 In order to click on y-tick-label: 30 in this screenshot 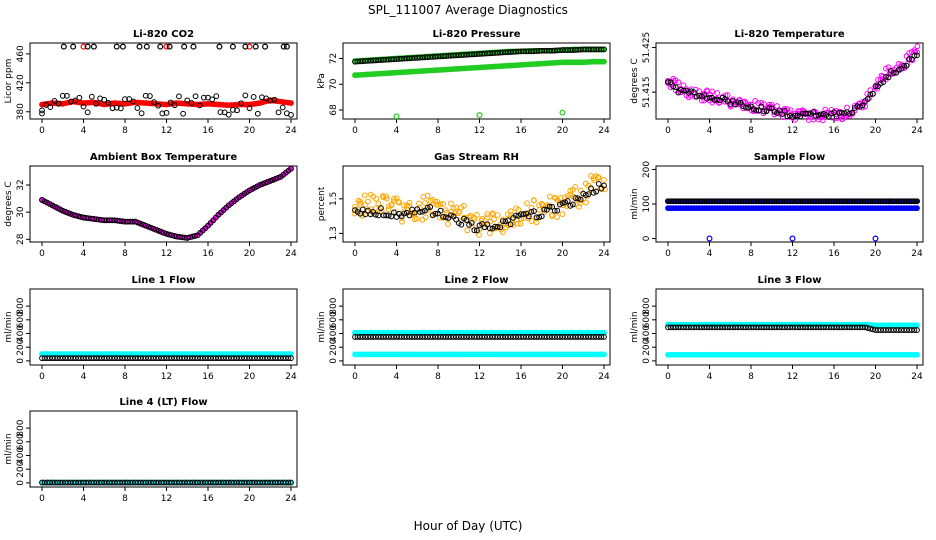, I will do `click(21, 212)`.